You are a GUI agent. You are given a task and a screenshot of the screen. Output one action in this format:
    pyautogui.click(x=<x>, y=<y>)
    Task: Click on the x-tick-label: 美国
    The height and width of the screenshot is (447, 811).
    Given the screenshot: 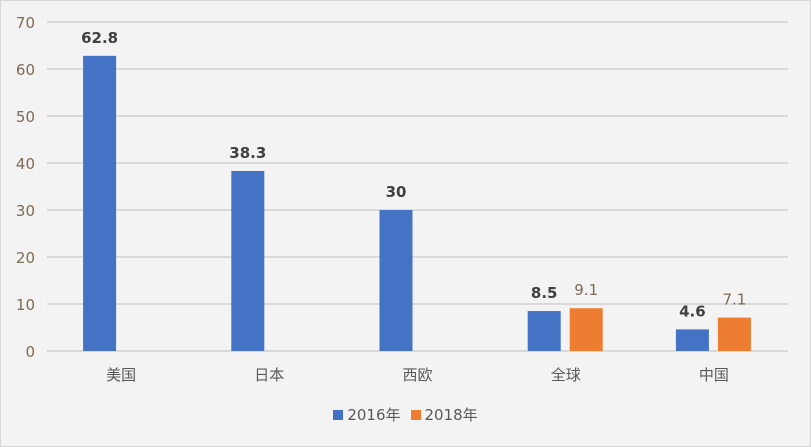 What is the action you would take?
    pyautogui.click(x=121, y=375)
    